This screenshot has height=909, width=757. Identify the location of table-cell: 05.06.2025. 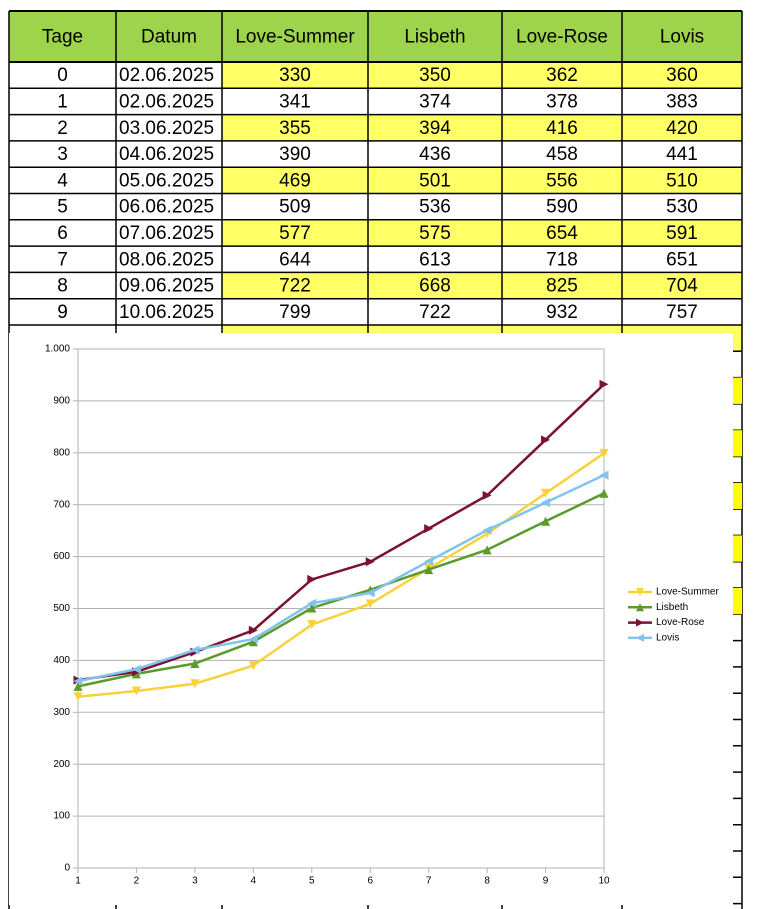
(166, 180).